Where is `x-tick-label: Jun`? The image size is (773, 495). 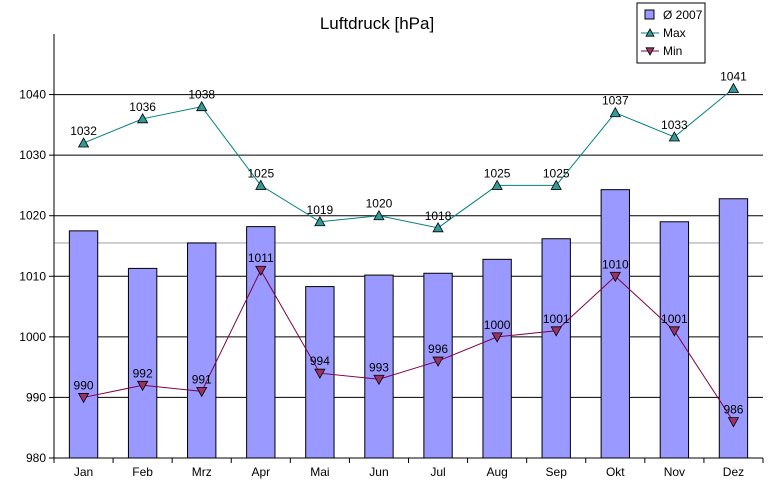
x-tick-label: Jun is located at coordinates (378, 472).